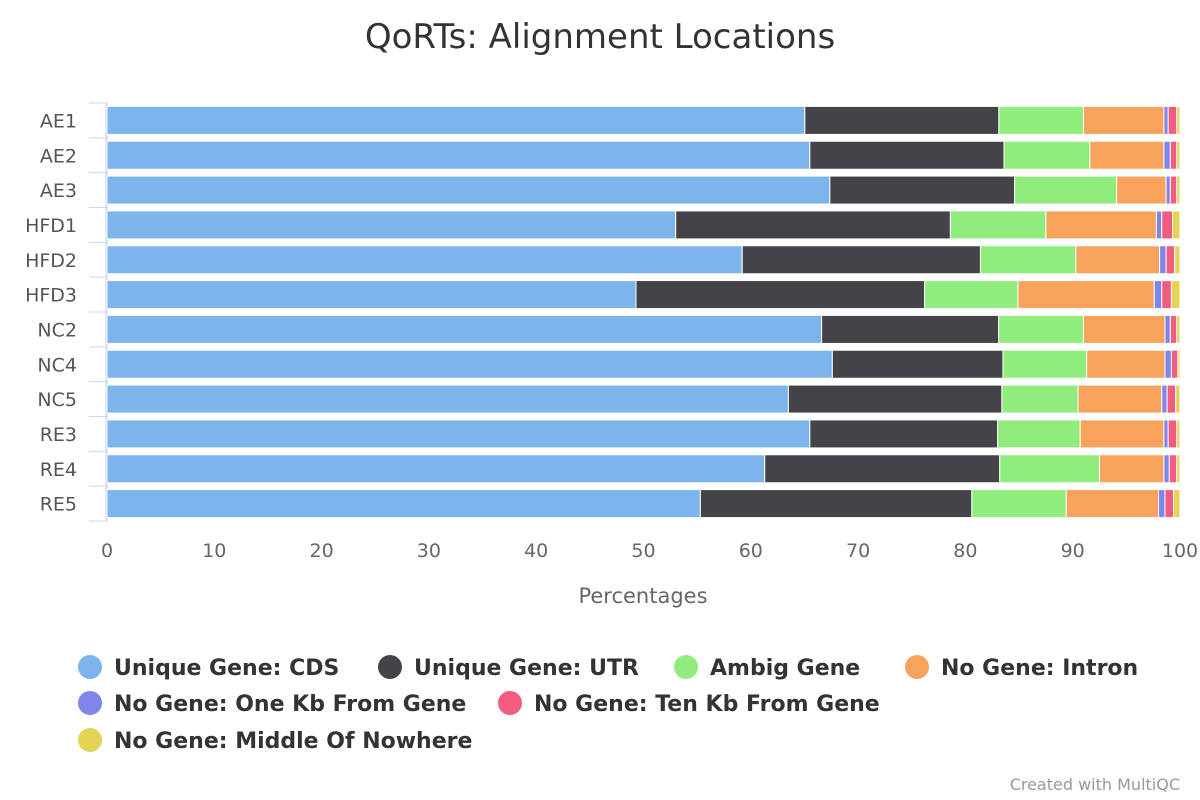  Describe the element at coordinates (57, 400) in the screenshot. I see `y-tick-label: NC5` at that location.